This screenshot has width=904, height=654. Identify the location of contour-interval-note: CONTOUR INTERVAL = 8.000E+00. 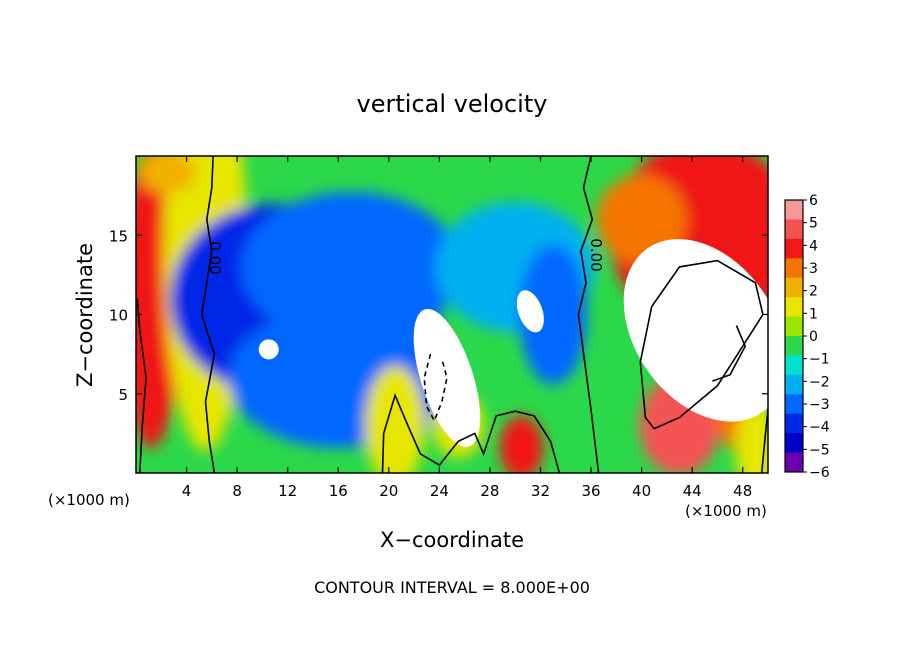
(452, 587).